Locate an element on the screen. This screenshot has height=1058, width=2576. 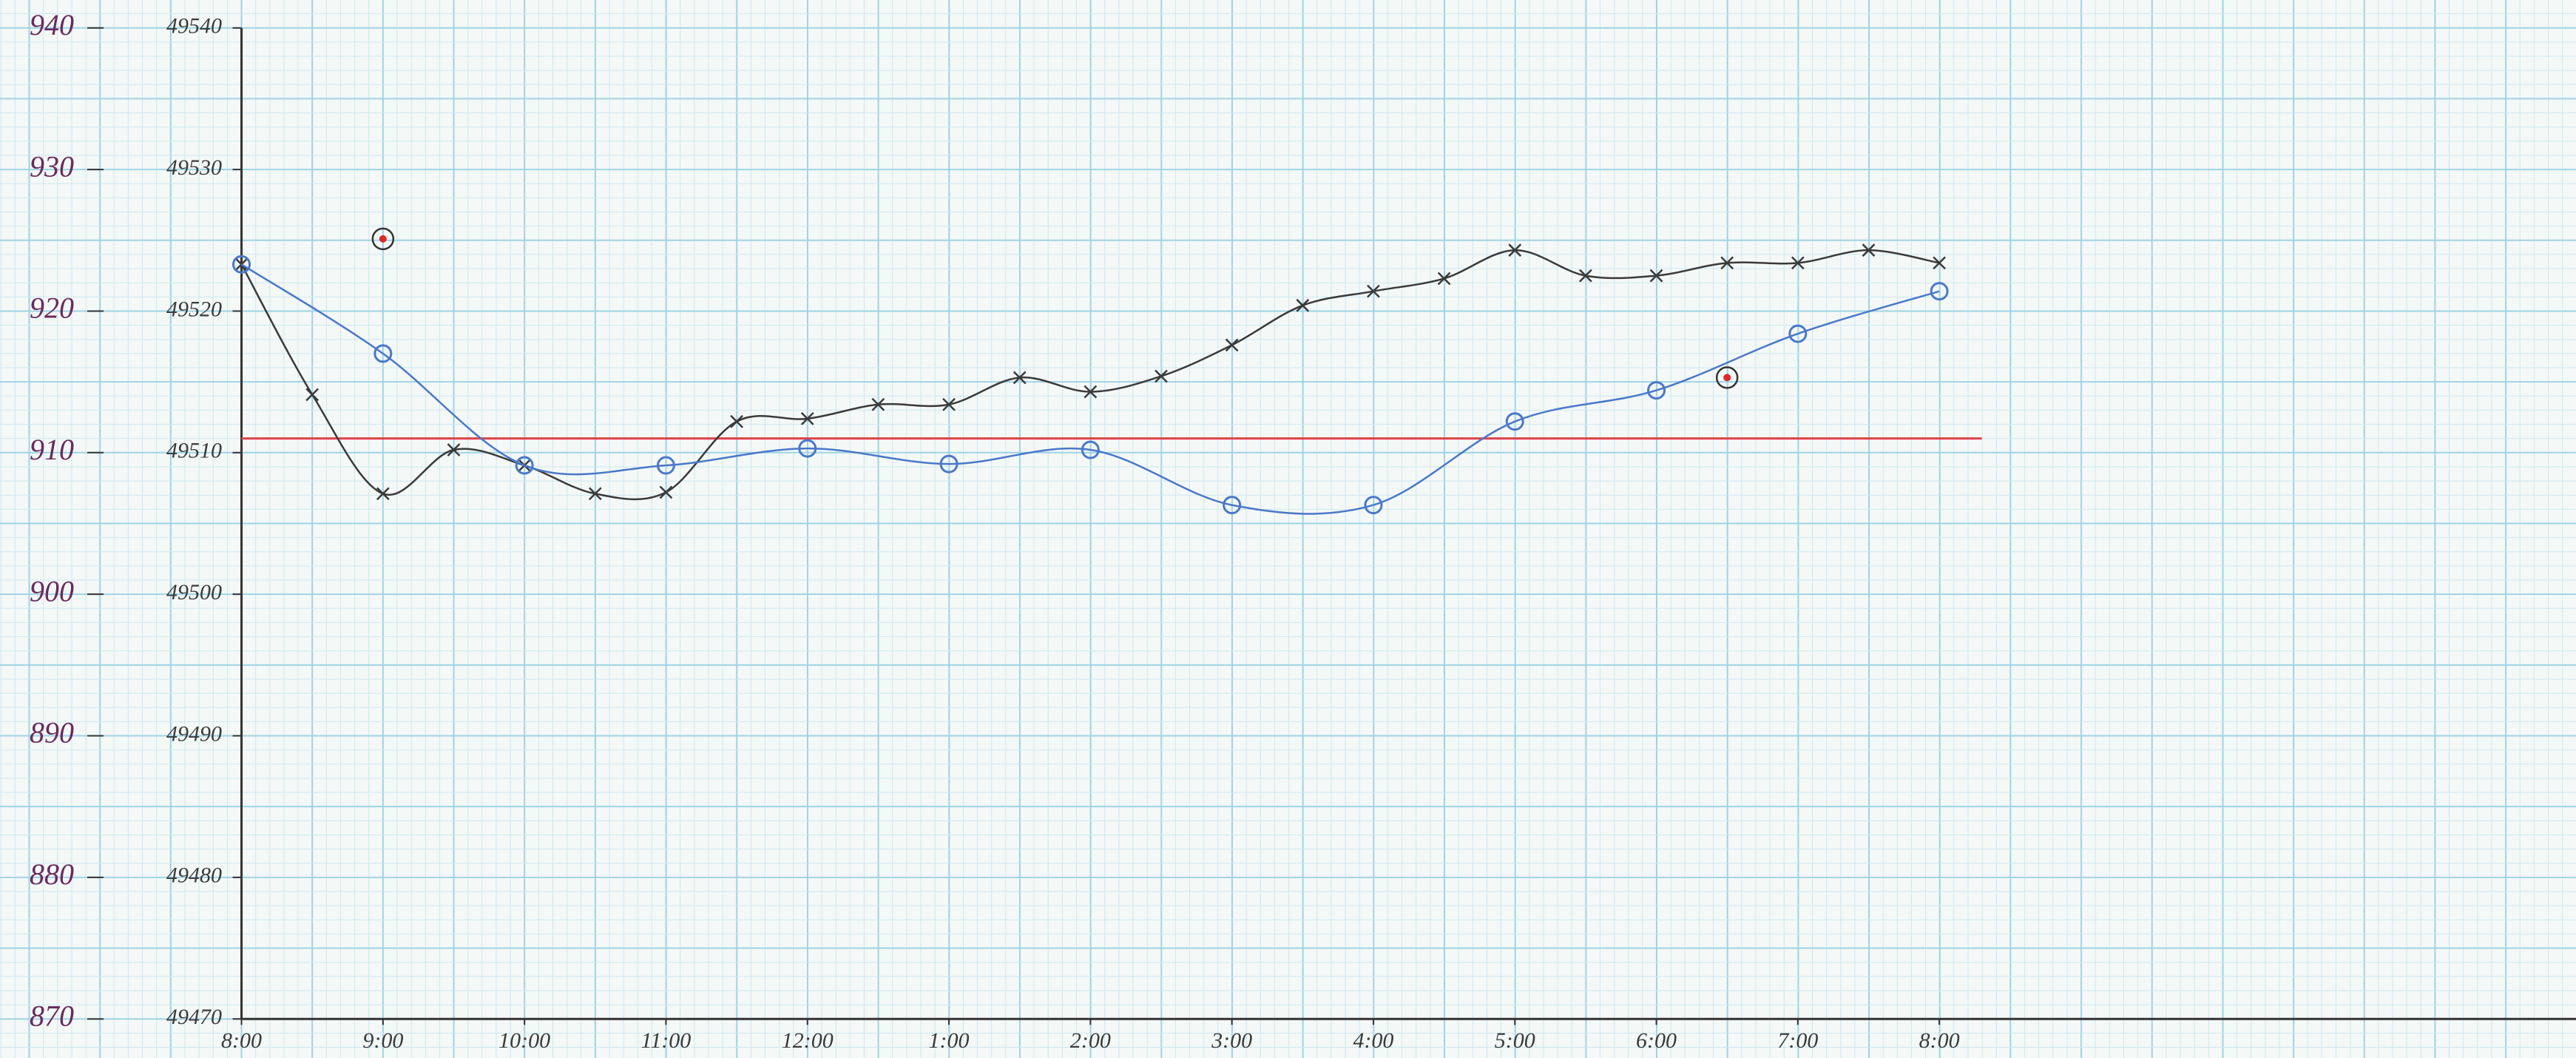
x-tick-label: 12:00 is located at coordinates (808, 1040).